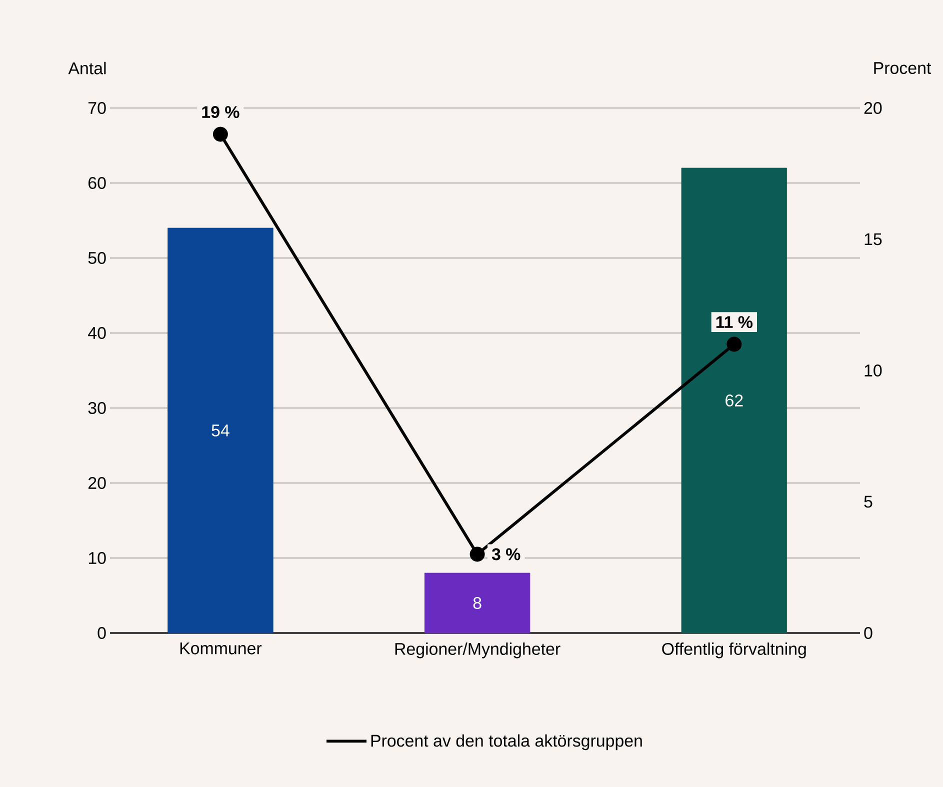 The height and width of the screenshot is (787, 943). I want to click on y-tick-label: 60, so click(97, 183).